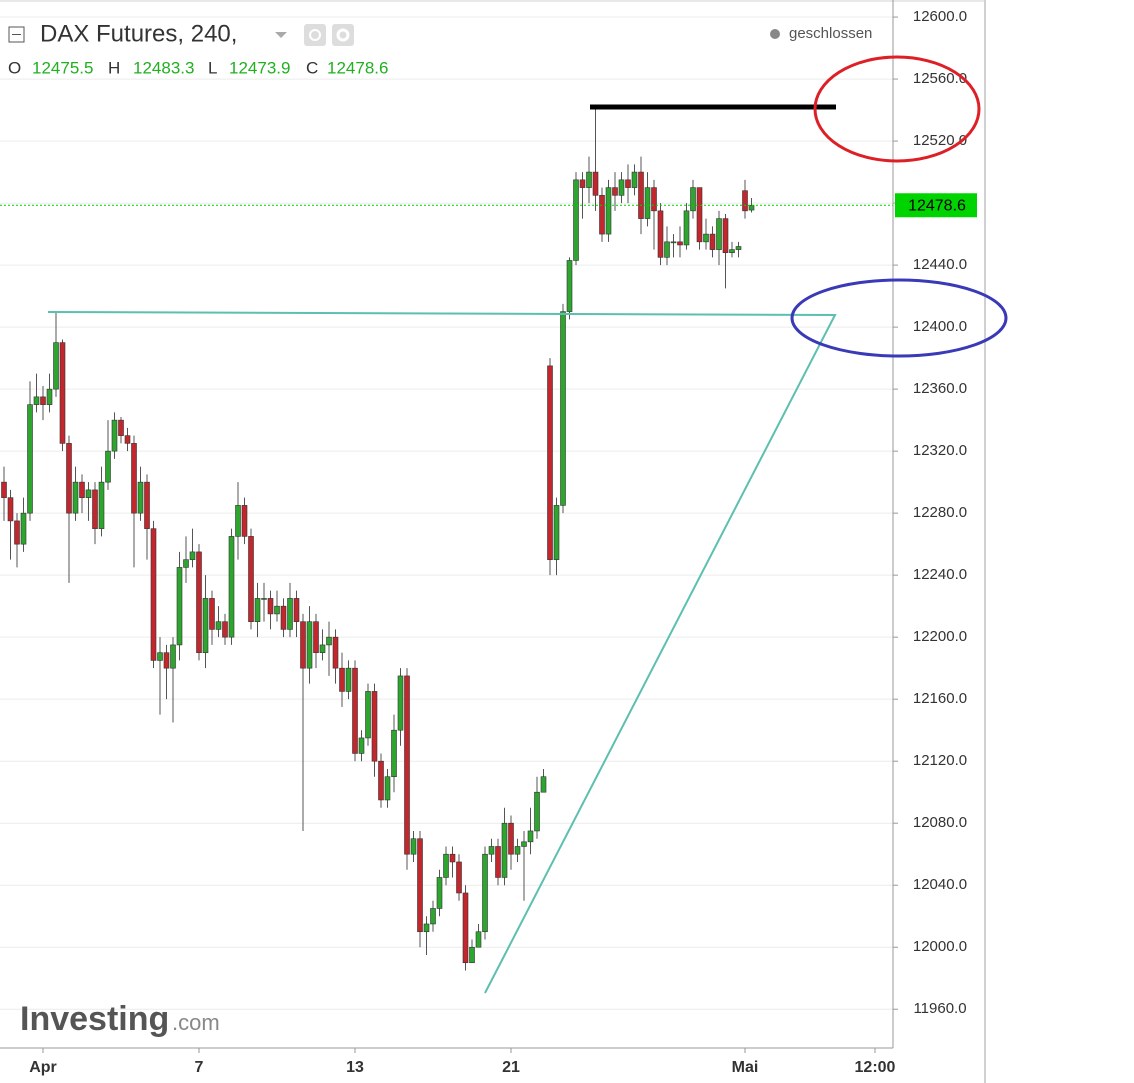 The height and width of the screenshot is (1083, 1134). What do you see at coordinates (899, 318) in the screenshot?
I see `blue-circle` at bounding box center [899, 318].